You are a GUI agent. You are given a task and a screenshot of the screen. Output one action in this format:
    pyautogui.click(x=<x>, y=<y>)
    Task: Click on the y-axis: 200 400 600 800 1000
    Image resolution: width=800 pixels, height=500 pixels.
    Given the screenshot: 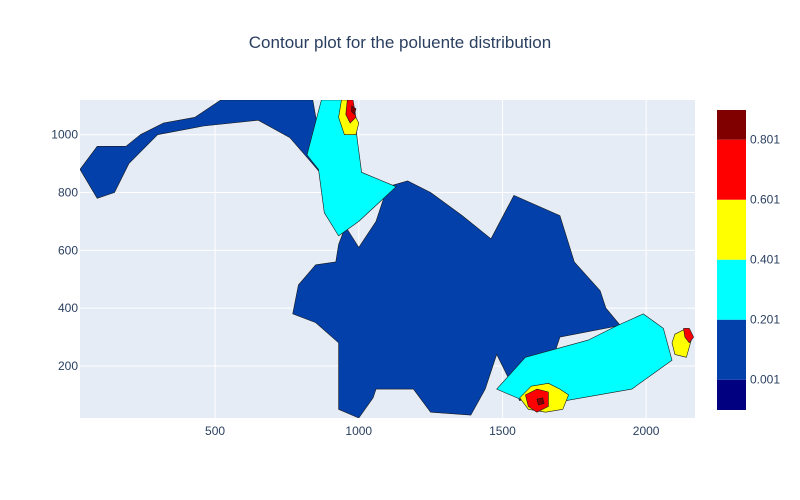 What is the action you would take?
    pyautogui.click(x=64, y=250)
    